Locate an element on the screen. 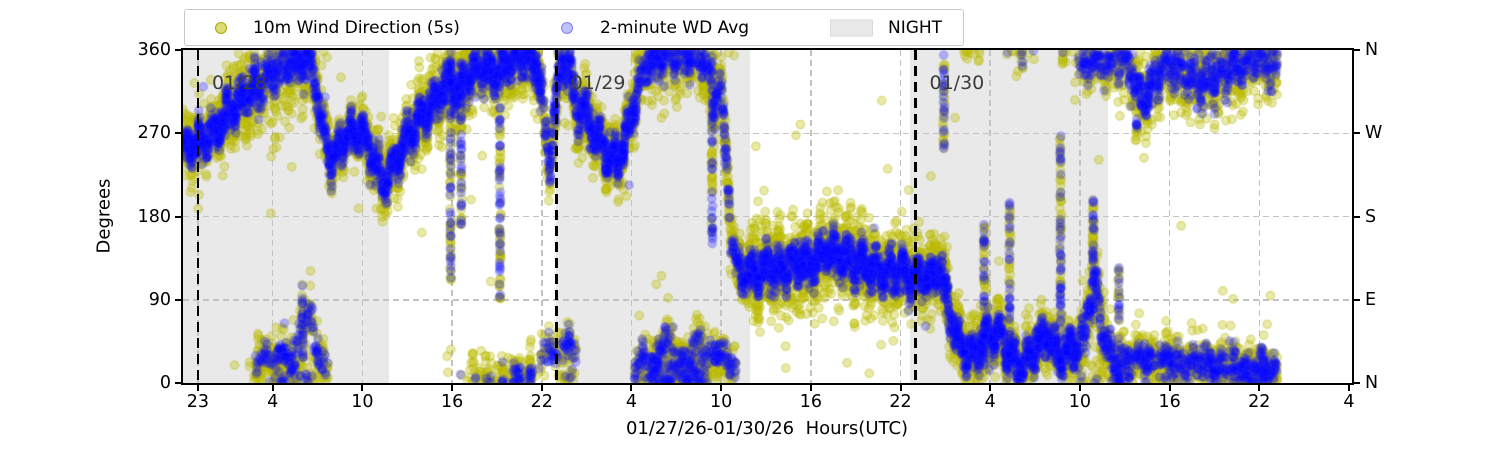 The width and height of the screenshot is (1500, 450). y-tick-label: 360 is located at coordinates (154, 50).